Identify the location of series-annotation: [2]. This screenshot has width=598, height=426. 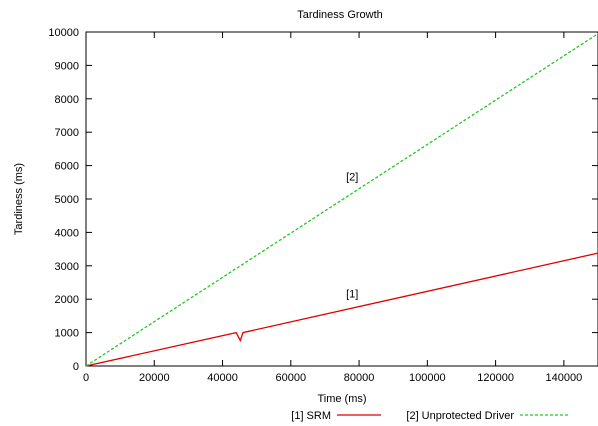
(352, 178).